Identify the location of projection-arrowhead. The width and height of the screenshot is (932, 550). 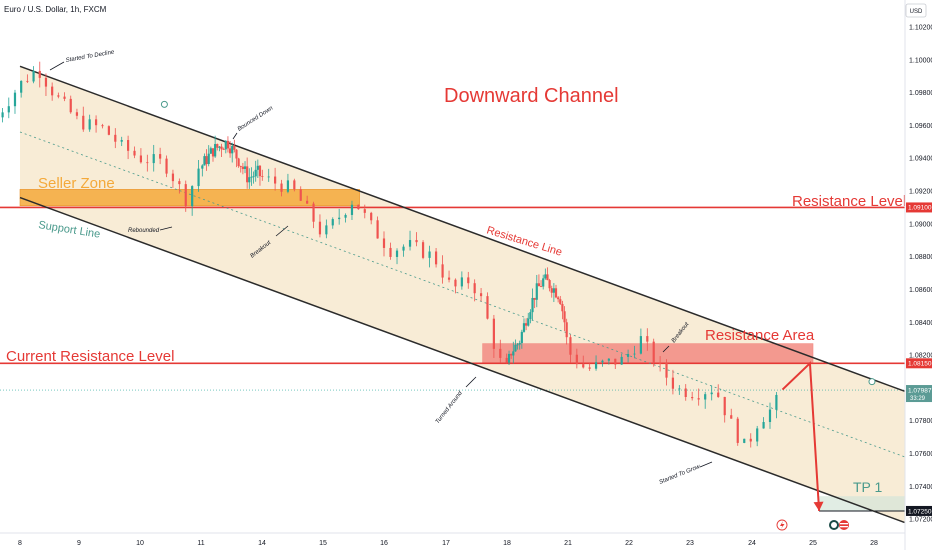
(818, 506).